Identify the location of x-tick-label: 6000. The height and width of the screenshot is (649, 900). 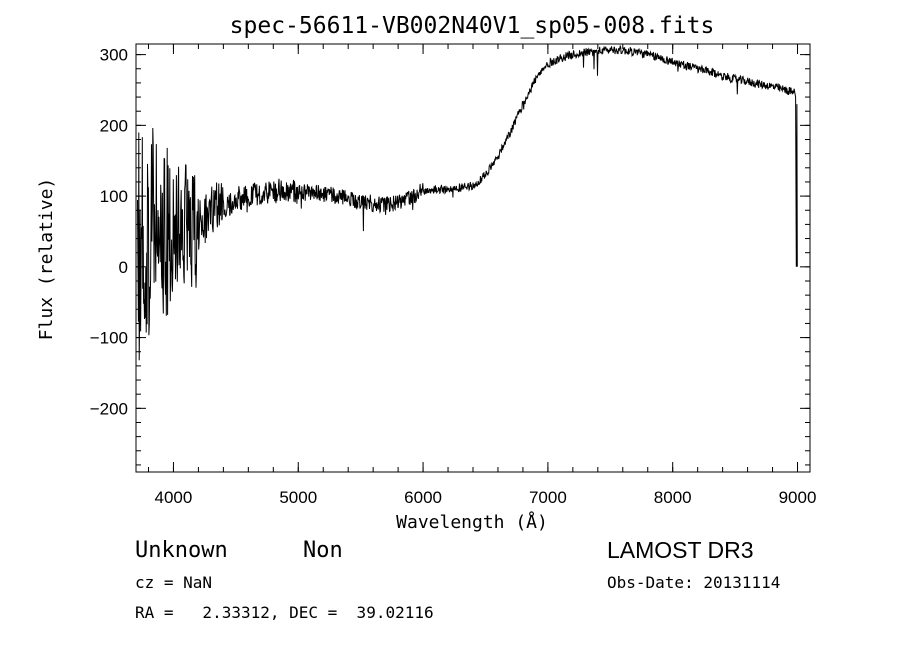
(423, 497).